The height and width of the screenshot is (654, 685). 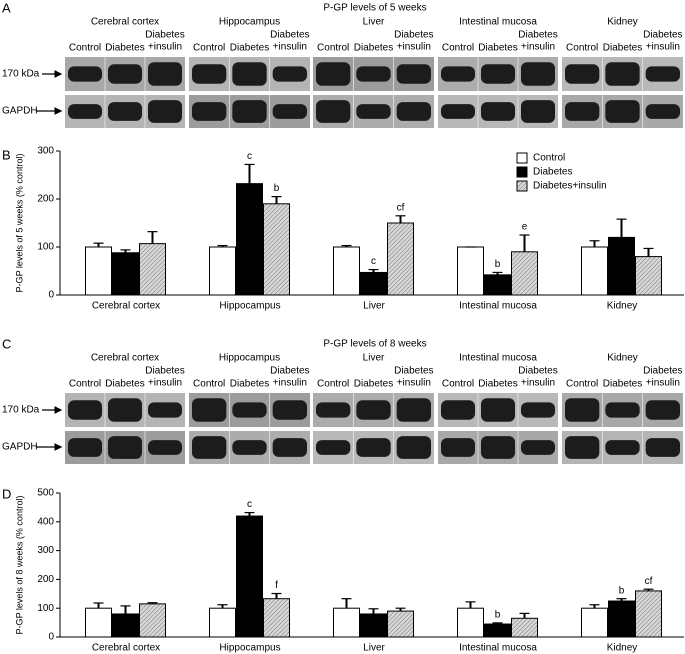 What do you see at coordinates (498, 615) in the screenshot?
I see `significance-label: b` at bounding box center [498, 615].